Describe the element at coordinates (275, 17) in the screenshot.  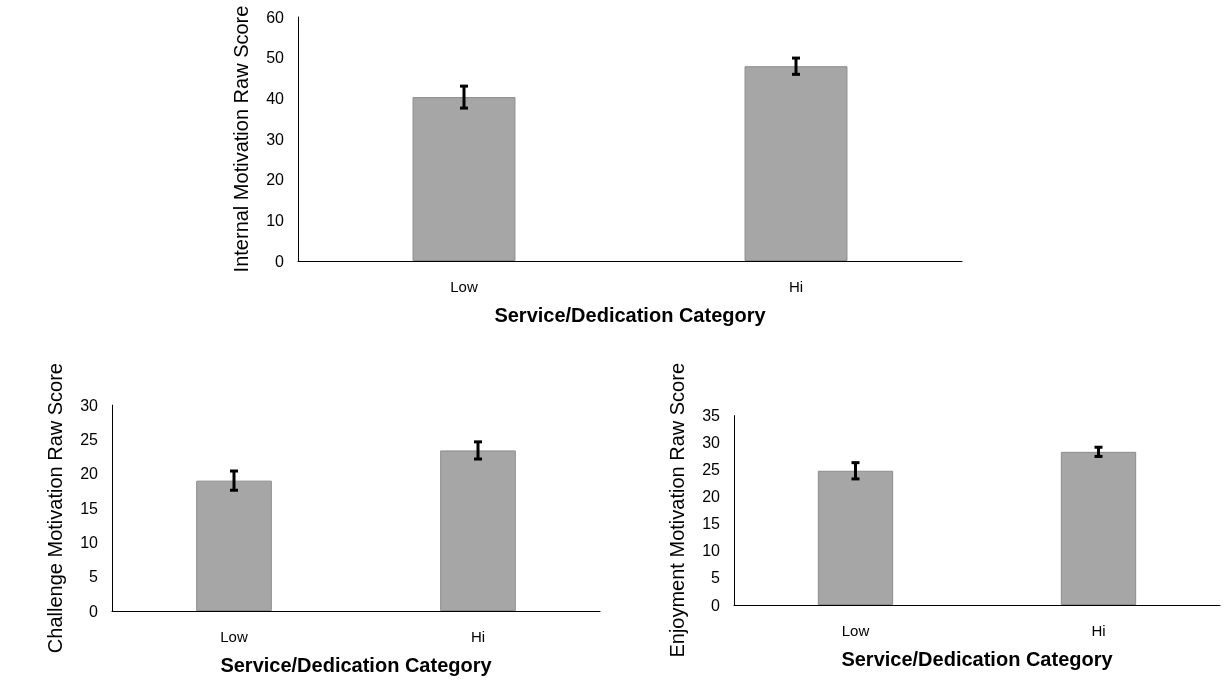
I see `y-tick-label: 60` at that location.